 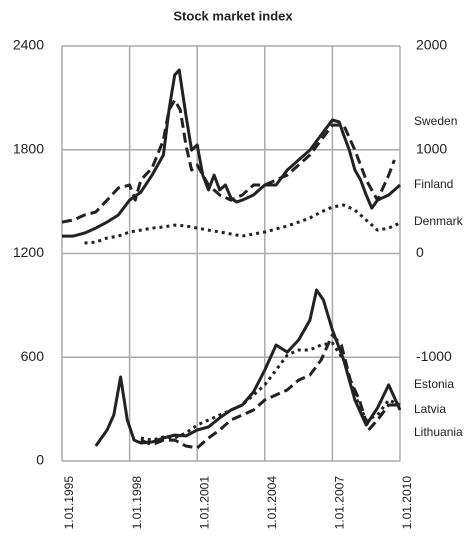 I want to click on y-tick-label: 2400, so click(x=28, y=45).